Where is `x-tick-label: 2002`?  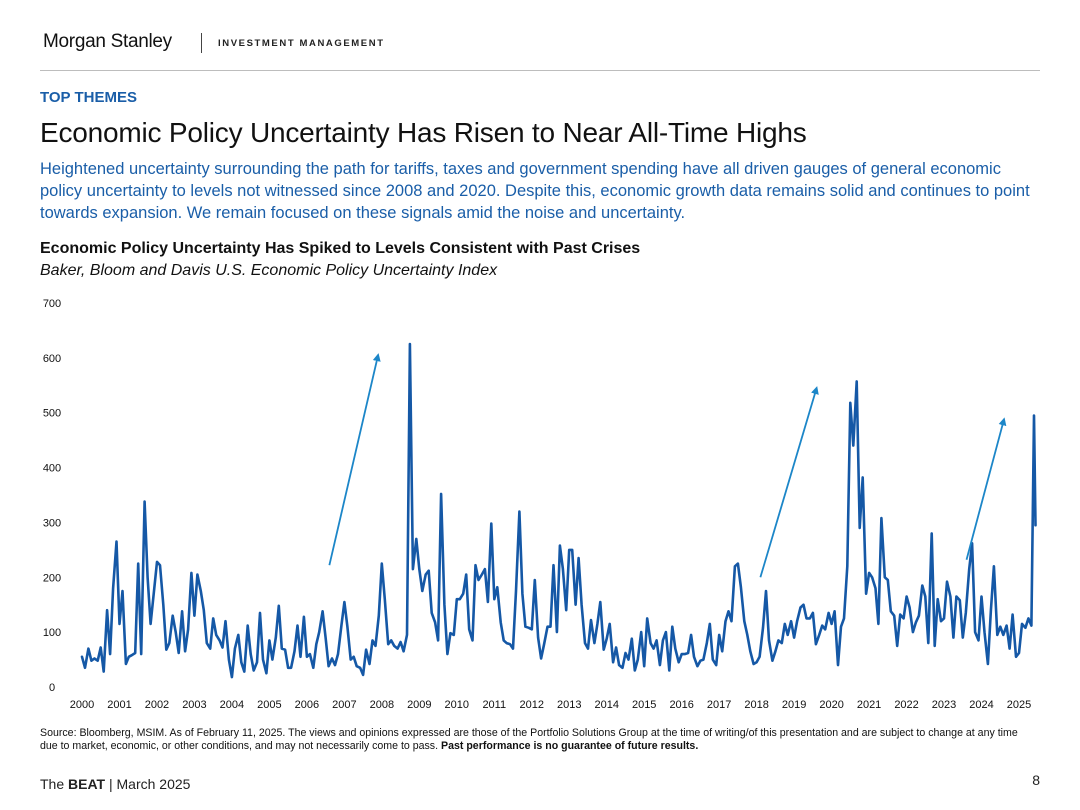
x-tick-label: 2002 is located at coordinates (157, 705).